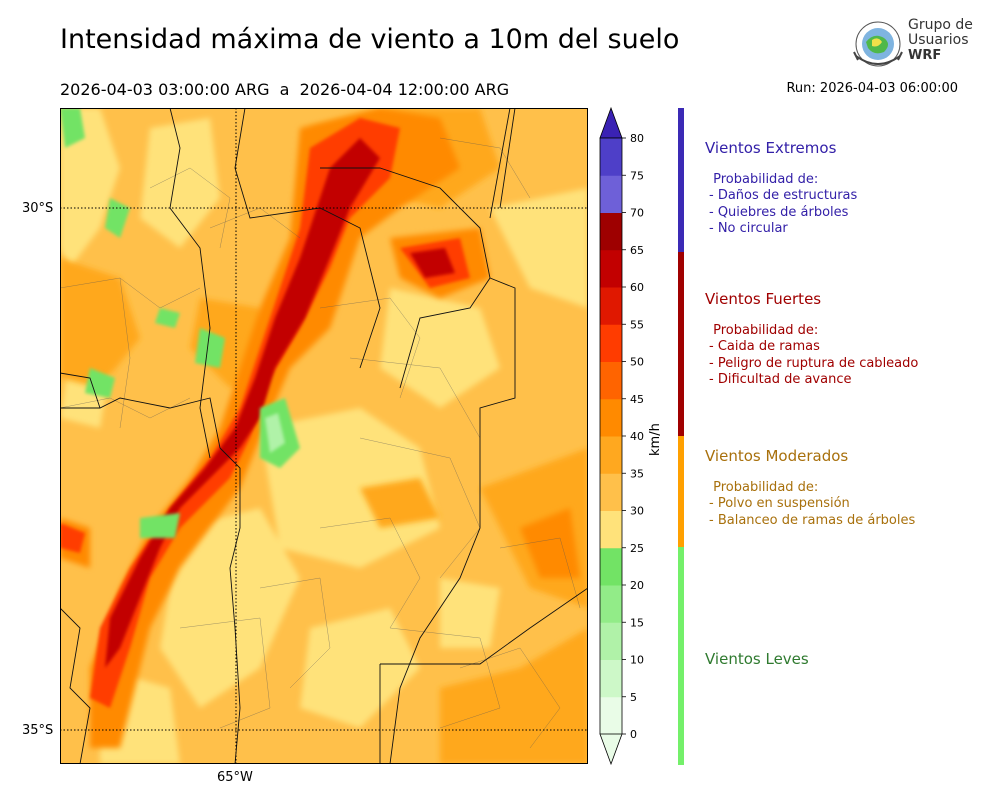  What do you see at coordinates (681, 180) in the screenshot?
I see `category-bar-extreme` at bounding box center [681, 180].